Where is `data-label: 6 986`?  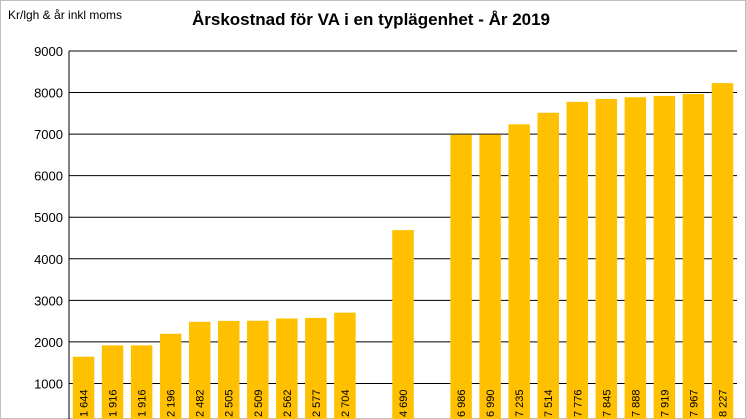 data-label: 6 986 is located at coordinates (462, 403).